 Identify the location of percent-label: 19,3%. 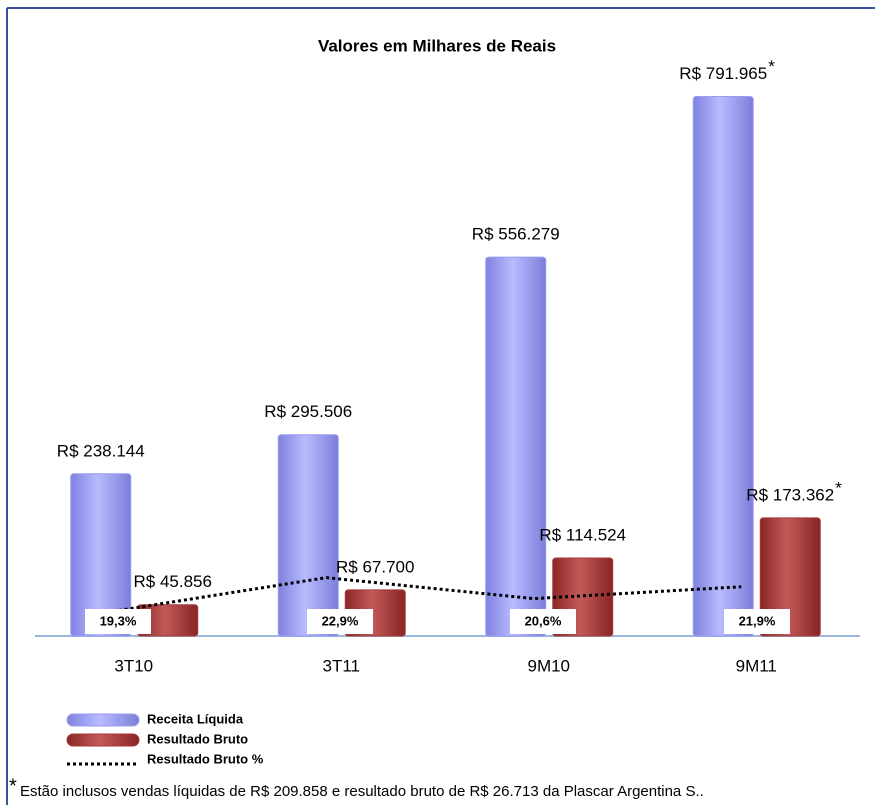
(118, 620).